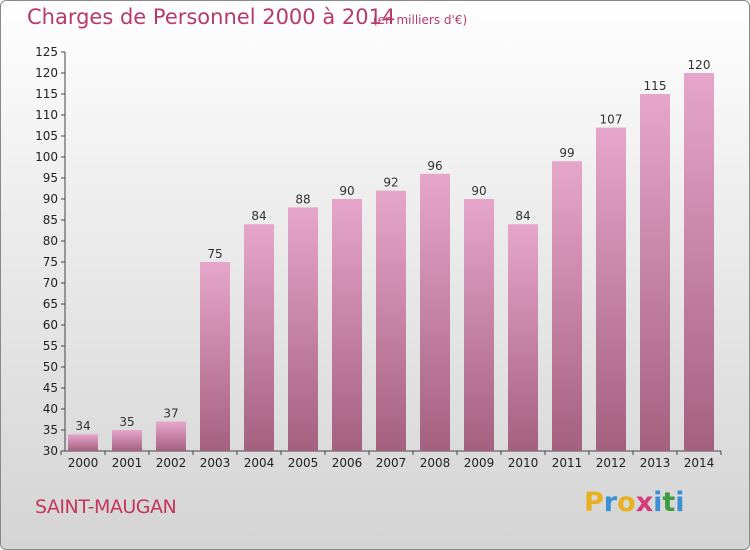  I want to click on bar-2007, so click(391, 320).